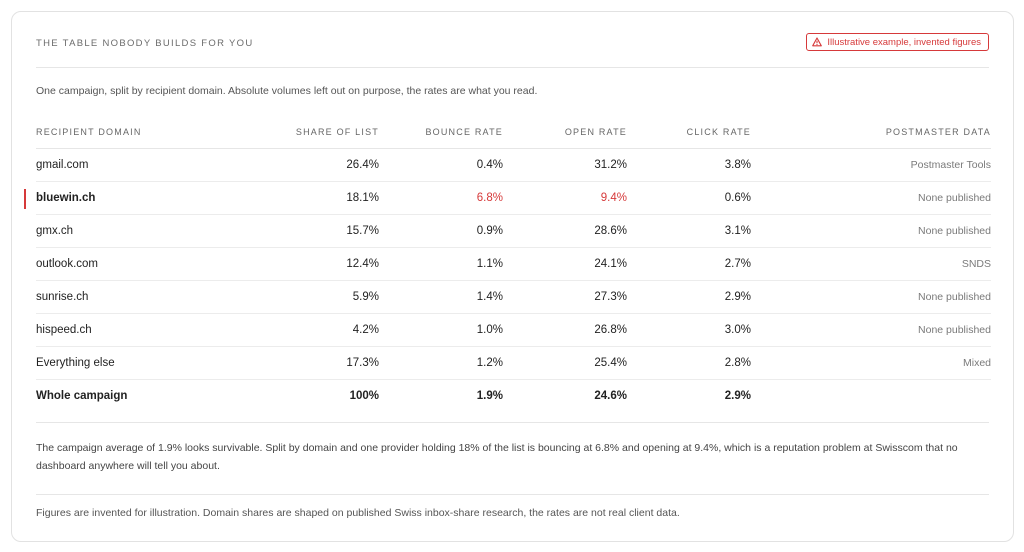 This screenshot has width=1024, height=552. Describe the element at coordinates (297, 363) in the screenshot. I see `share-cell: 17.3%` at that location.